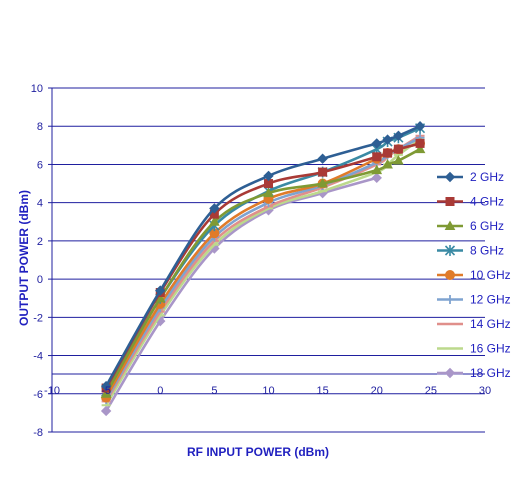  I want to click on y-tick-label: 10, so click(37, 89).